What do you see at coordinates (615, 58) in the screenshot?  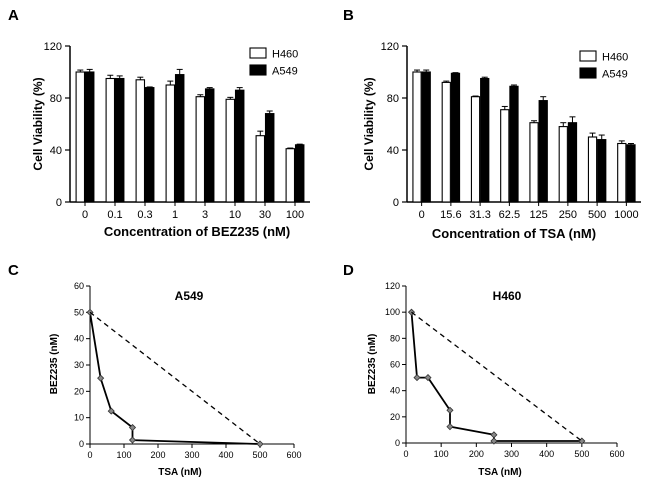 I see `panel-b-legend-label-h460: H460` at bounding box center [615, 58].